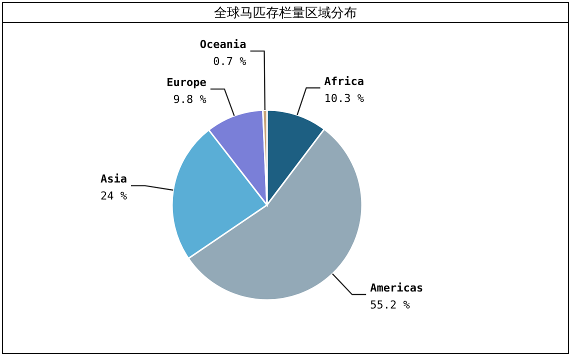 The image size is (571, 356). Describe the element at coordinates (190, 99) in the screenshot. I see `data-label: 9.8 %` at that location.